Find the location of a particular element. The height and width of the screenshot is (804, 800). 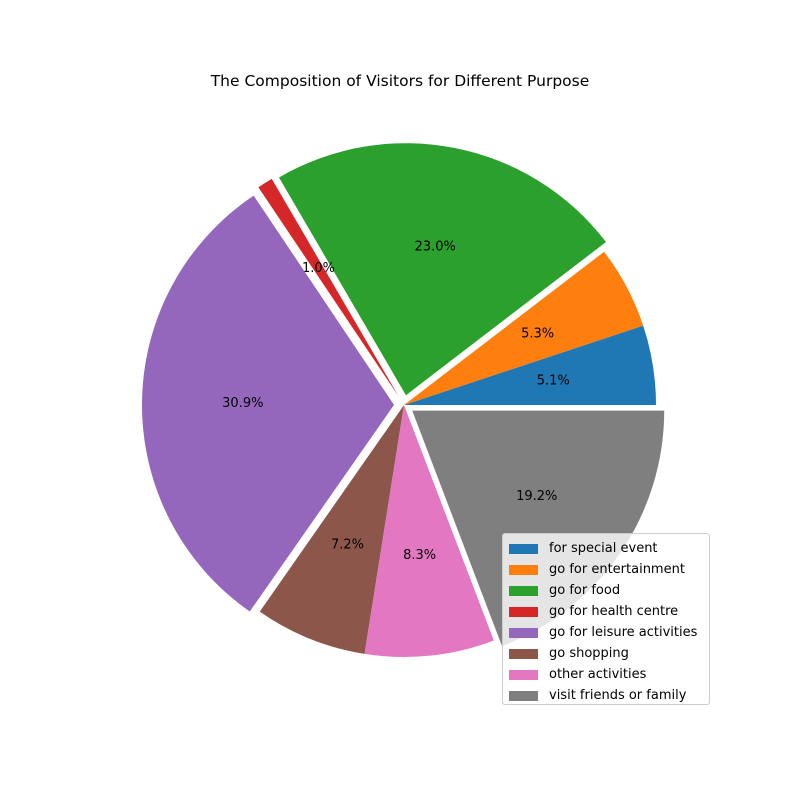

legend-label: go for leisure activities is located at coordinates (623, 632).